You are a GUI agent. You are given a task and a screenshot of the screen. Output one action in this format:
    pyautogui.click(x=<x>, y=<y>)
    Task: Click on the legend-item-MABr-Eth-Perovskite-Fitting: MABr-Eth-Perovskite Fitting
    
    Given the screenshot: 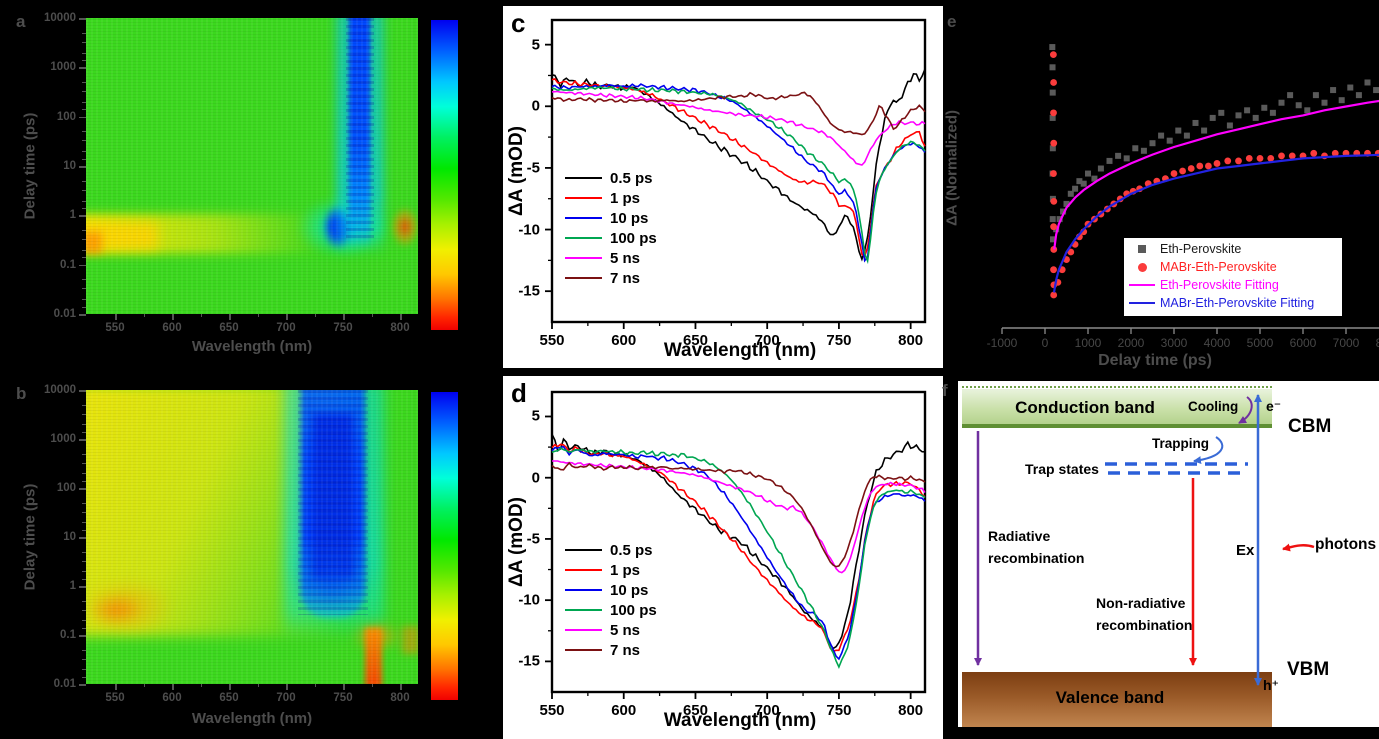 What is the action you would take?
    pyautogui.click(x=1233, y=303)
    